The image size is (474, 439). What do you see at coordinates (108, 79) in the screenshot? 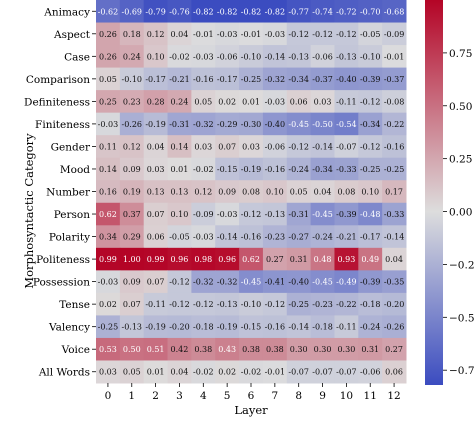
I see `cell-value-label: 0.05` at bounding box center [108, 79].